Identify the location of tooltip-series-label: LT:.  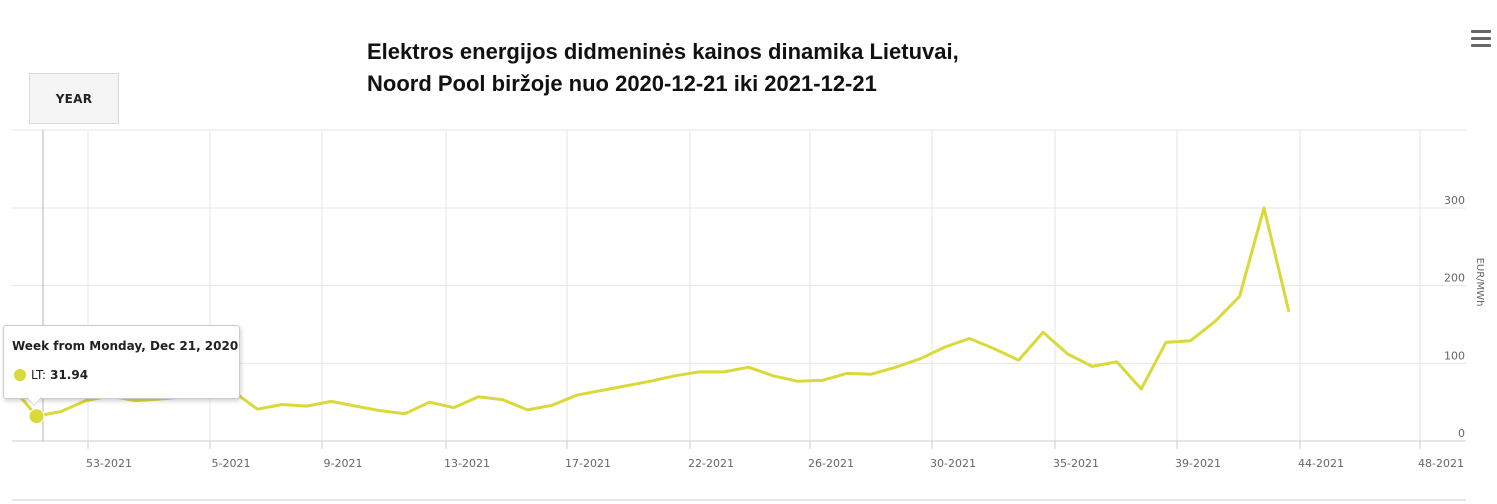
(39, 375).